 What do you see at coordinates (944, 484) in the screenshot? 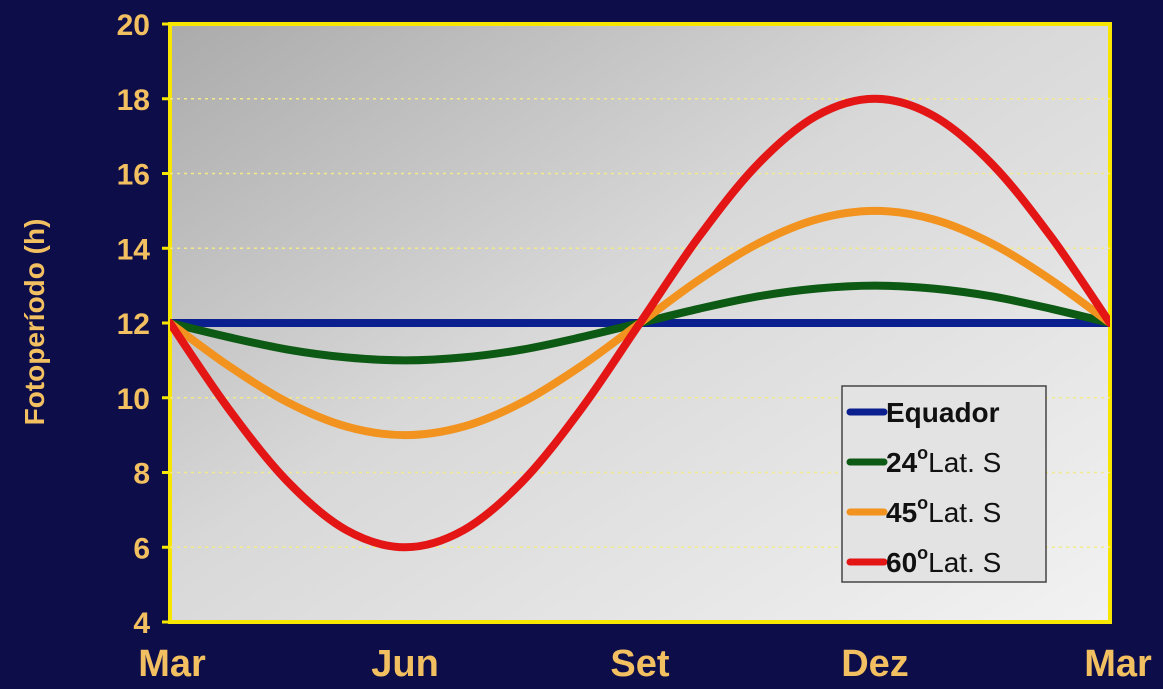
I see `legend-box` at bounding box center [944, 484].